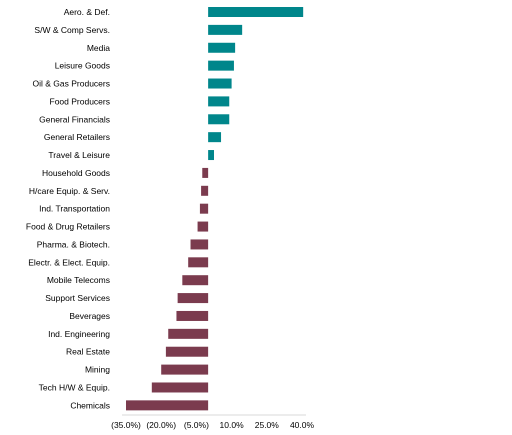 Image resolution: width=512 pixels, height=435 pixels. Describe the element at coordinates (69, 191) in the screenshot. I see `category-label-h-care-equip-serv: H/care Equip. & Serv.` at that location.